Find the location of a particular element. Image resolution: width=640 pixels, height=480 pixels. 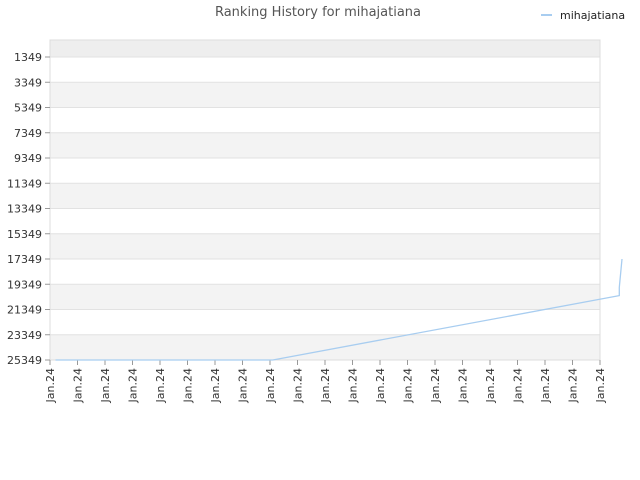

y-tick-label: 9349 is located at coordinates (28, 158).